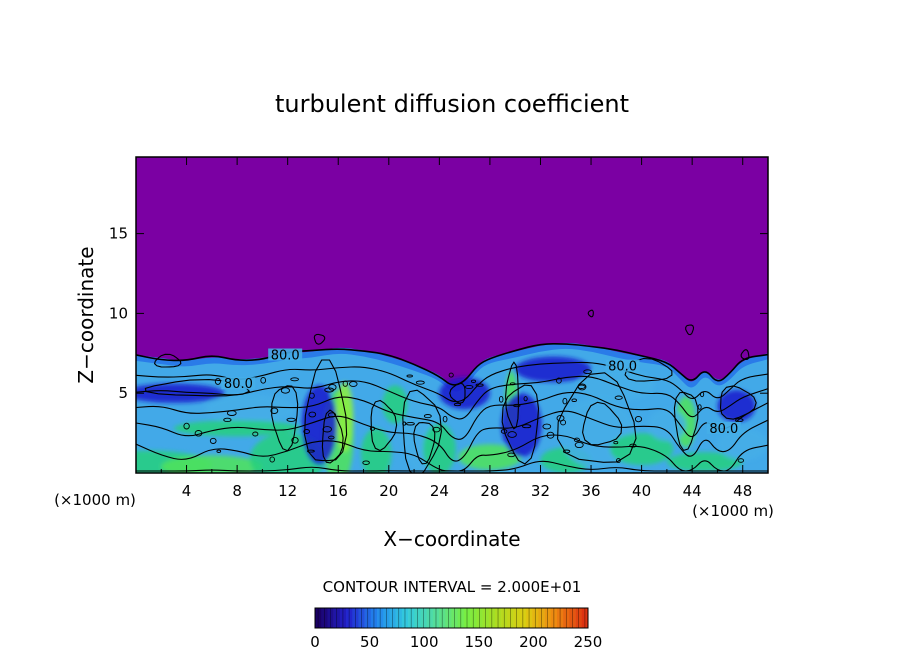  I want to click on x-tick-label: 40, so click(641, 491).